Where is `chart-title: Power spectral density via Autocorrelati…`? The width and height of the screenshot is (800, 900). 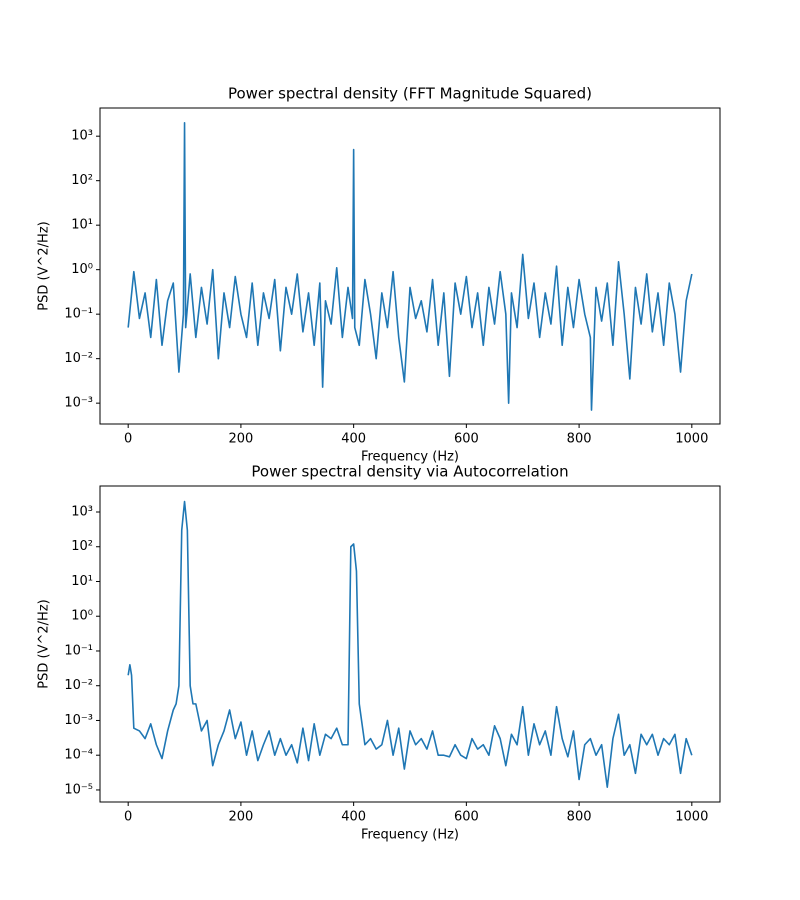 chart-title: Power spectral density via Autocorrelati… is located at coordinates (409, 472).